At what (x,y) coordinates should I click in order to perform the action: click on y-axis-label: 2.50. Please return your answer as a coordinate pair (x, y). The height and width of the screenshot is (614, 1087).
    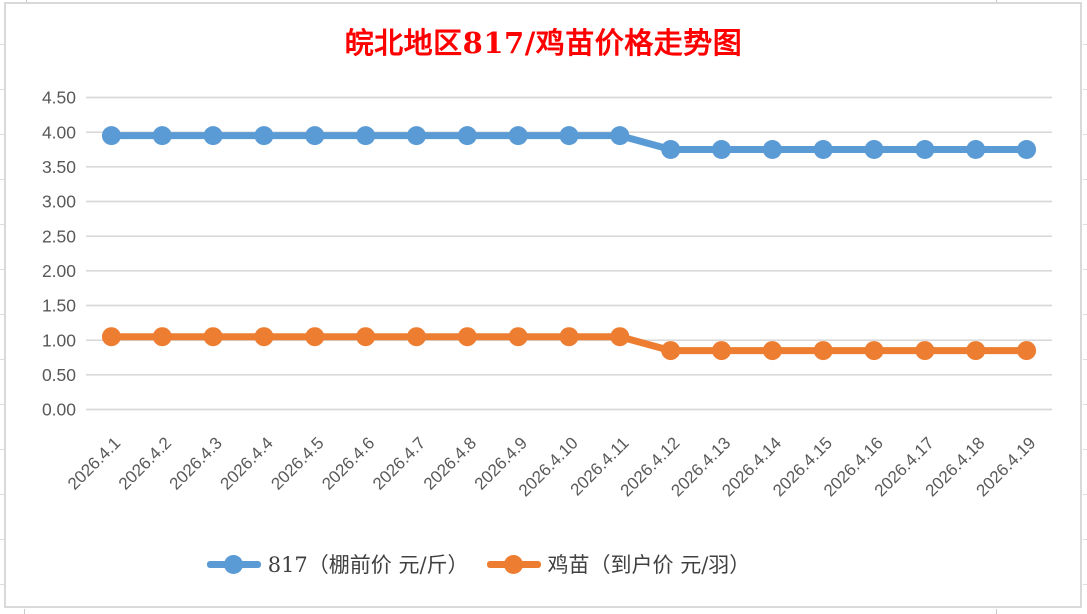
    Looking at the image, I should click on (59, 236).